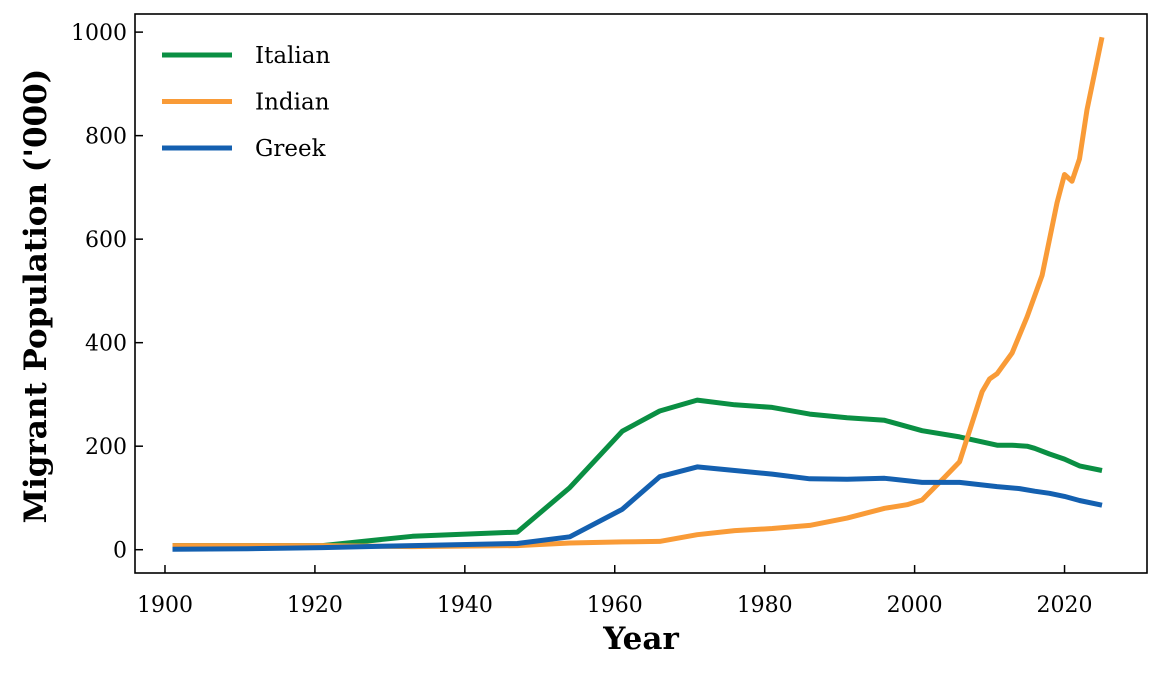  Describe the element at coordinates (106, 447) in the screenshot. I see `y-tick-label: 200` at that location.